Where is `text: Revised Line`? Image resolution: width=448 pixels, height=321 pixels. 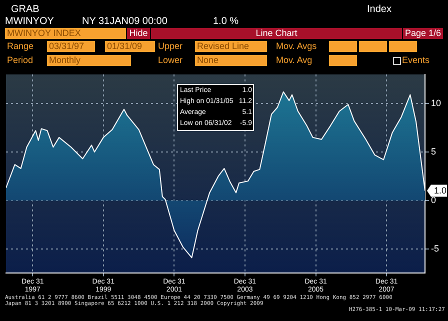 text: Revised Line is located at coordinates (231, 46).